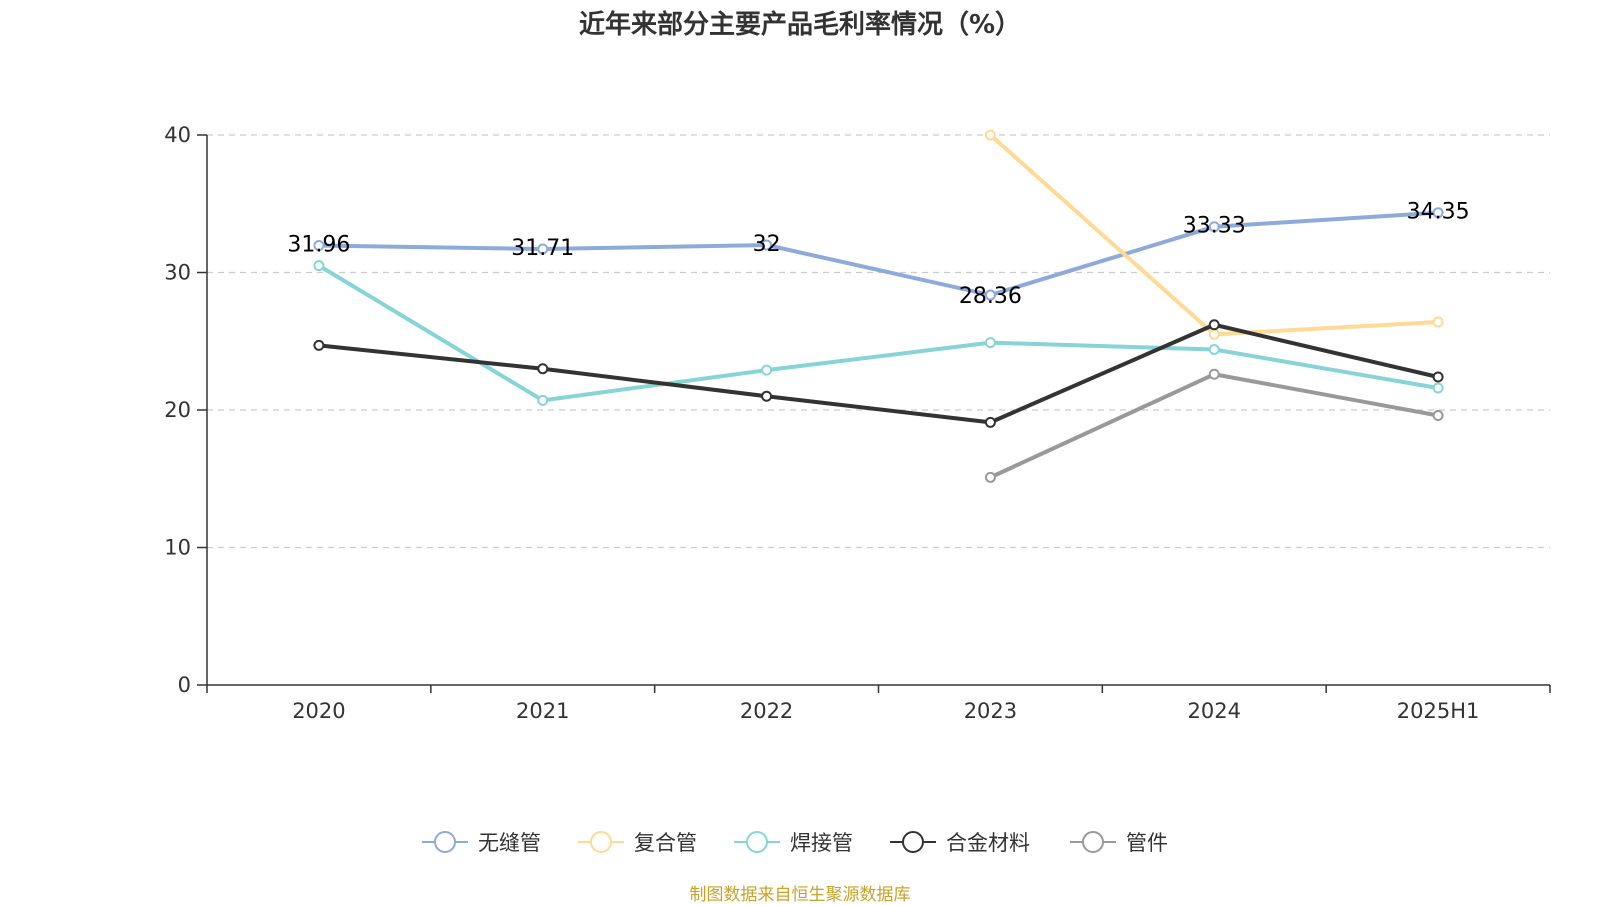 Image resolution: width=1600 pixels, height=905 pixels. I want to click on legend-label: 焊接管, so click(821, 843).